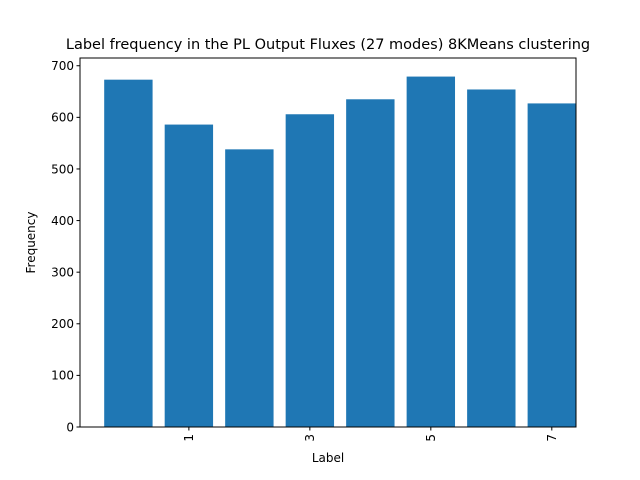  I want to click on y-tick-label: 400, so click(62, 221).